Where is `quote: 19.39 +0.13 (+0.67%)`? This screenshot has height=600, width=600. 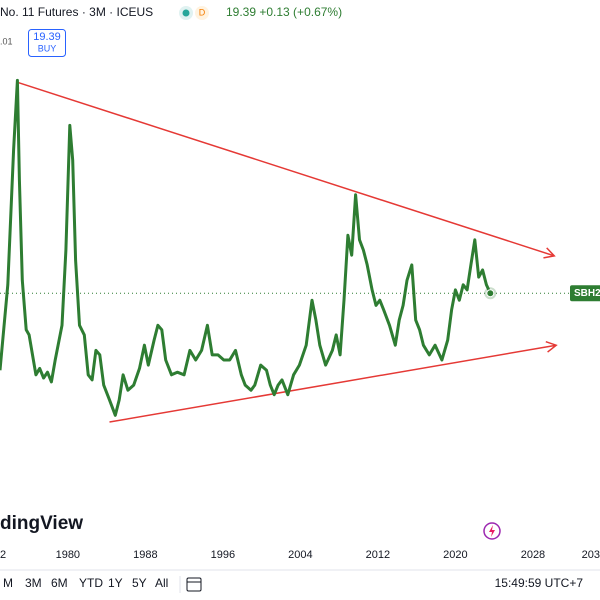 quote: 19.39 +0.13 (+0.67%) is located at coordinates (284, 12).